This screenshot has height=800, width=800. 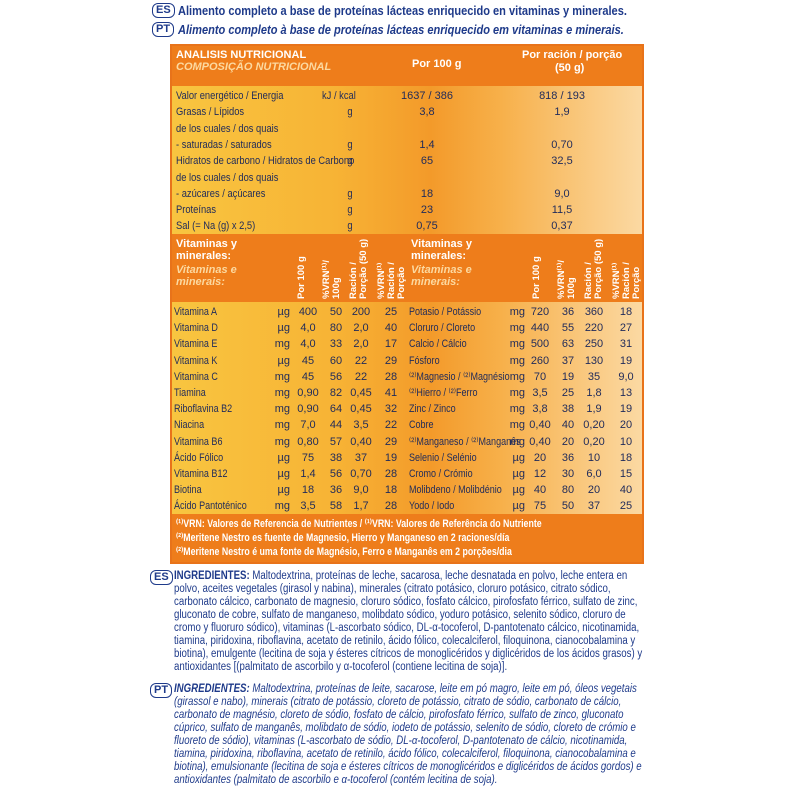 What do you see at coordinates (336, 506) in the screenshot?
I see `value: 58` at bounding box center [336, 506].